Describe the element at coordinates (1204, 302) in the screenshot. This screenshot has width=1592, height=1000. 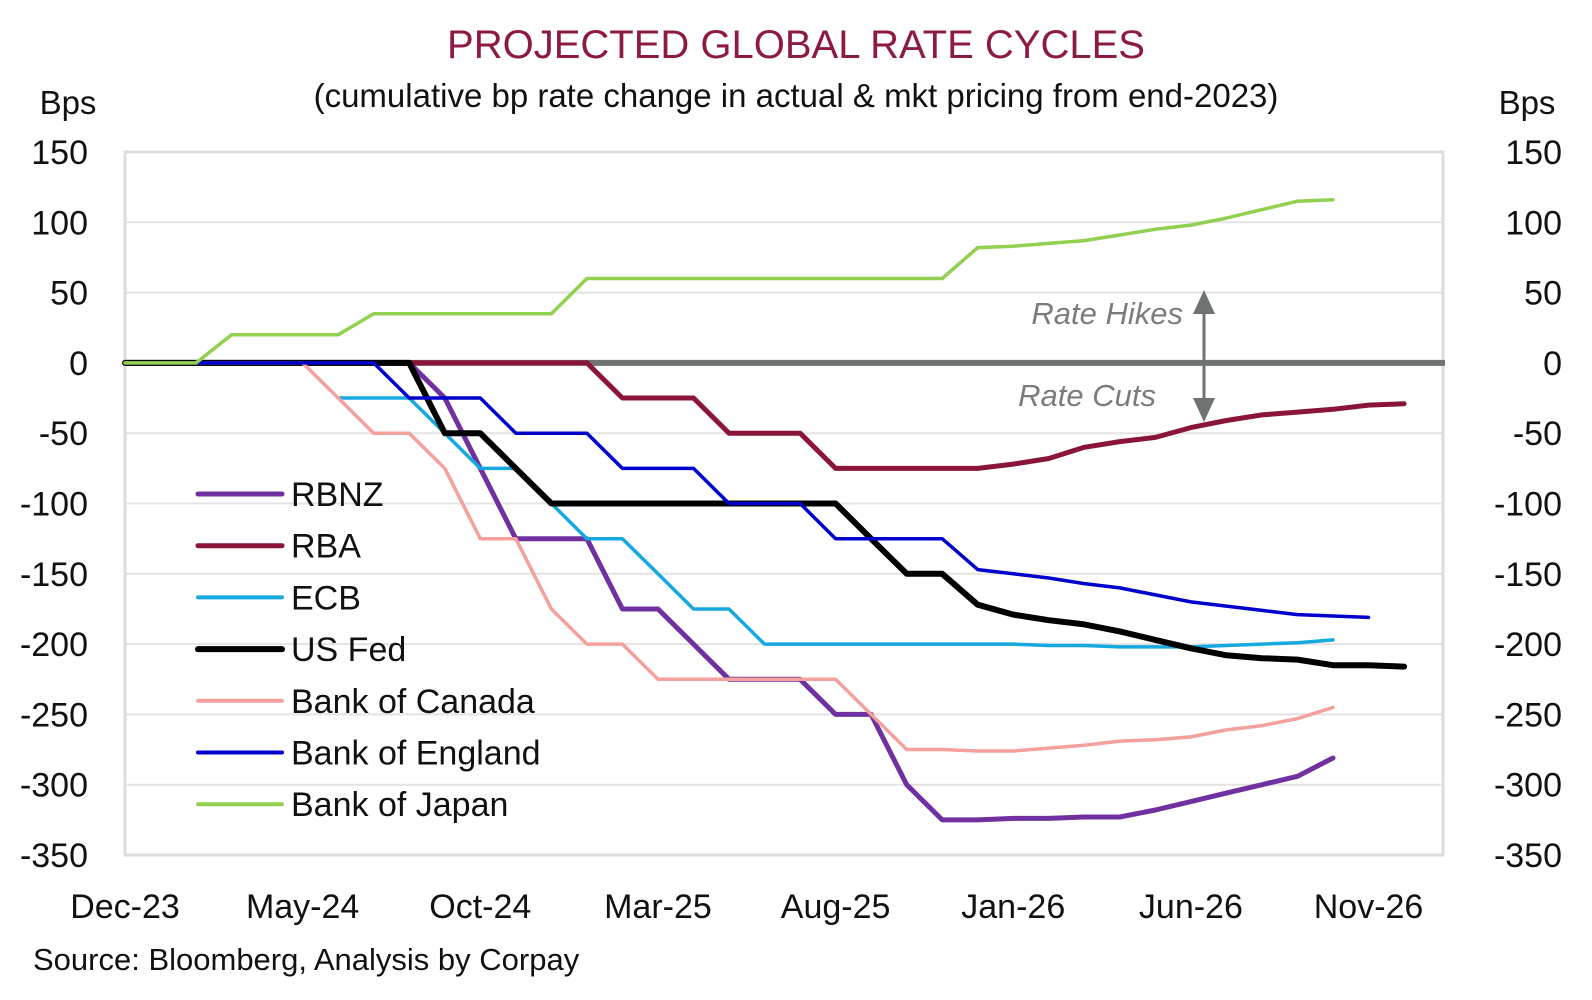
I see `arrow-up-icon` at that location.